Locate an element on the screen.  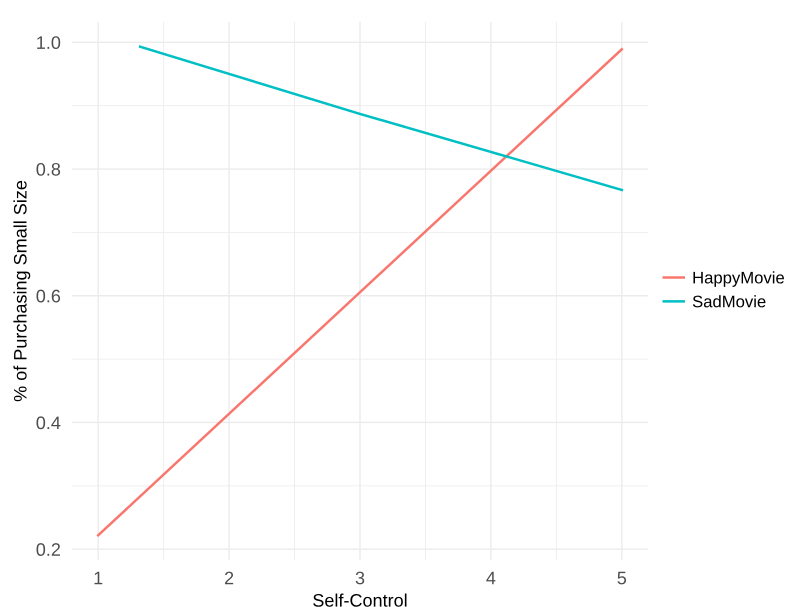
x-tick-label: 3 is located at coordinates (360, 578).